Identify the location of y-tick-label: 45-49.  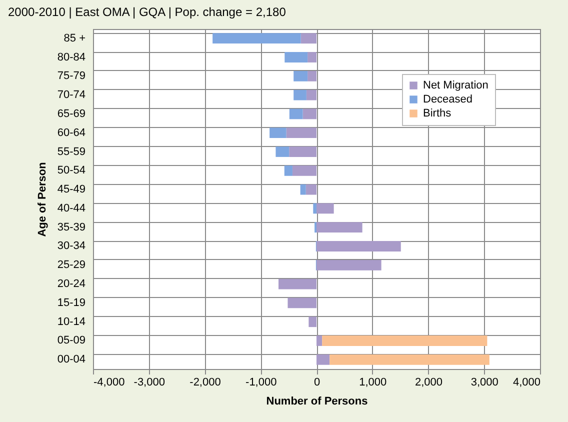
(71, 190).